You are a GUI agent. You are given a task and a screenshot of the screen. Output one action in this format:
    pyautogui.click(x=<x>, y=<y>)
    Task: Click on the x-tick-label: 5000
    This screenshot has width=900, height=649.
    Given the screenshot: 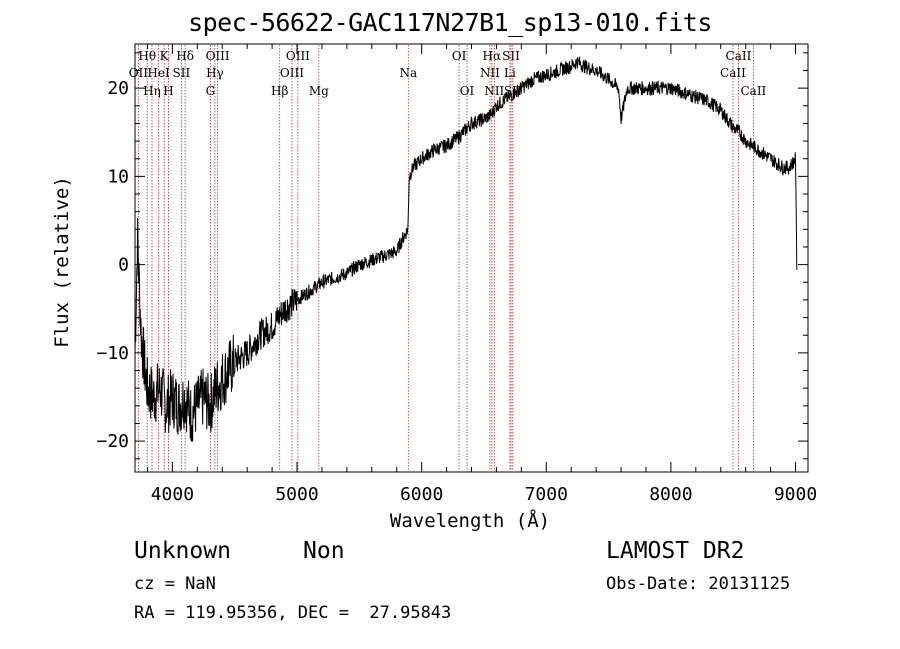 What is the action you would take?
    pyautogui.click(x=296, y=494)
    